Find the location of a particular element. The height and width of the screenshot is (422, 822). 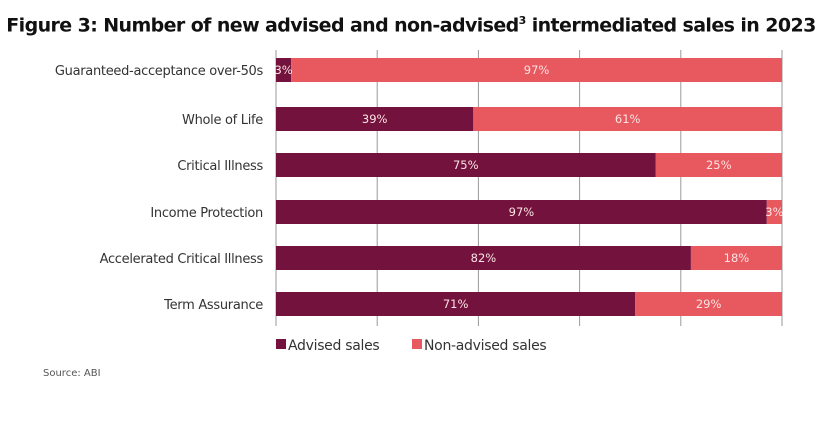

value-label: 25% is located at coordinates (719, 165).